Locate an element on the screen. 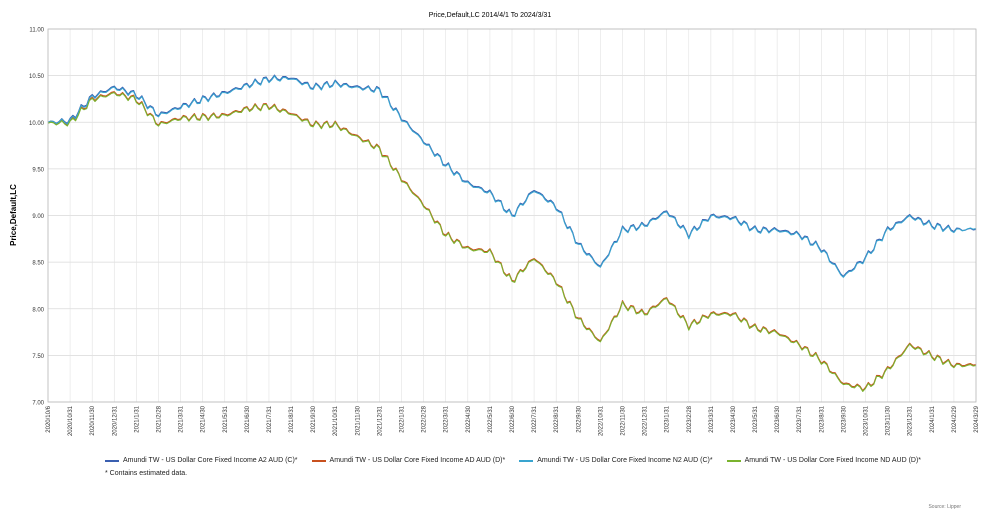 This screenshot has height=520, width=981. x-tick-label: 2024/1/31 is located at coordinates (933, 418).